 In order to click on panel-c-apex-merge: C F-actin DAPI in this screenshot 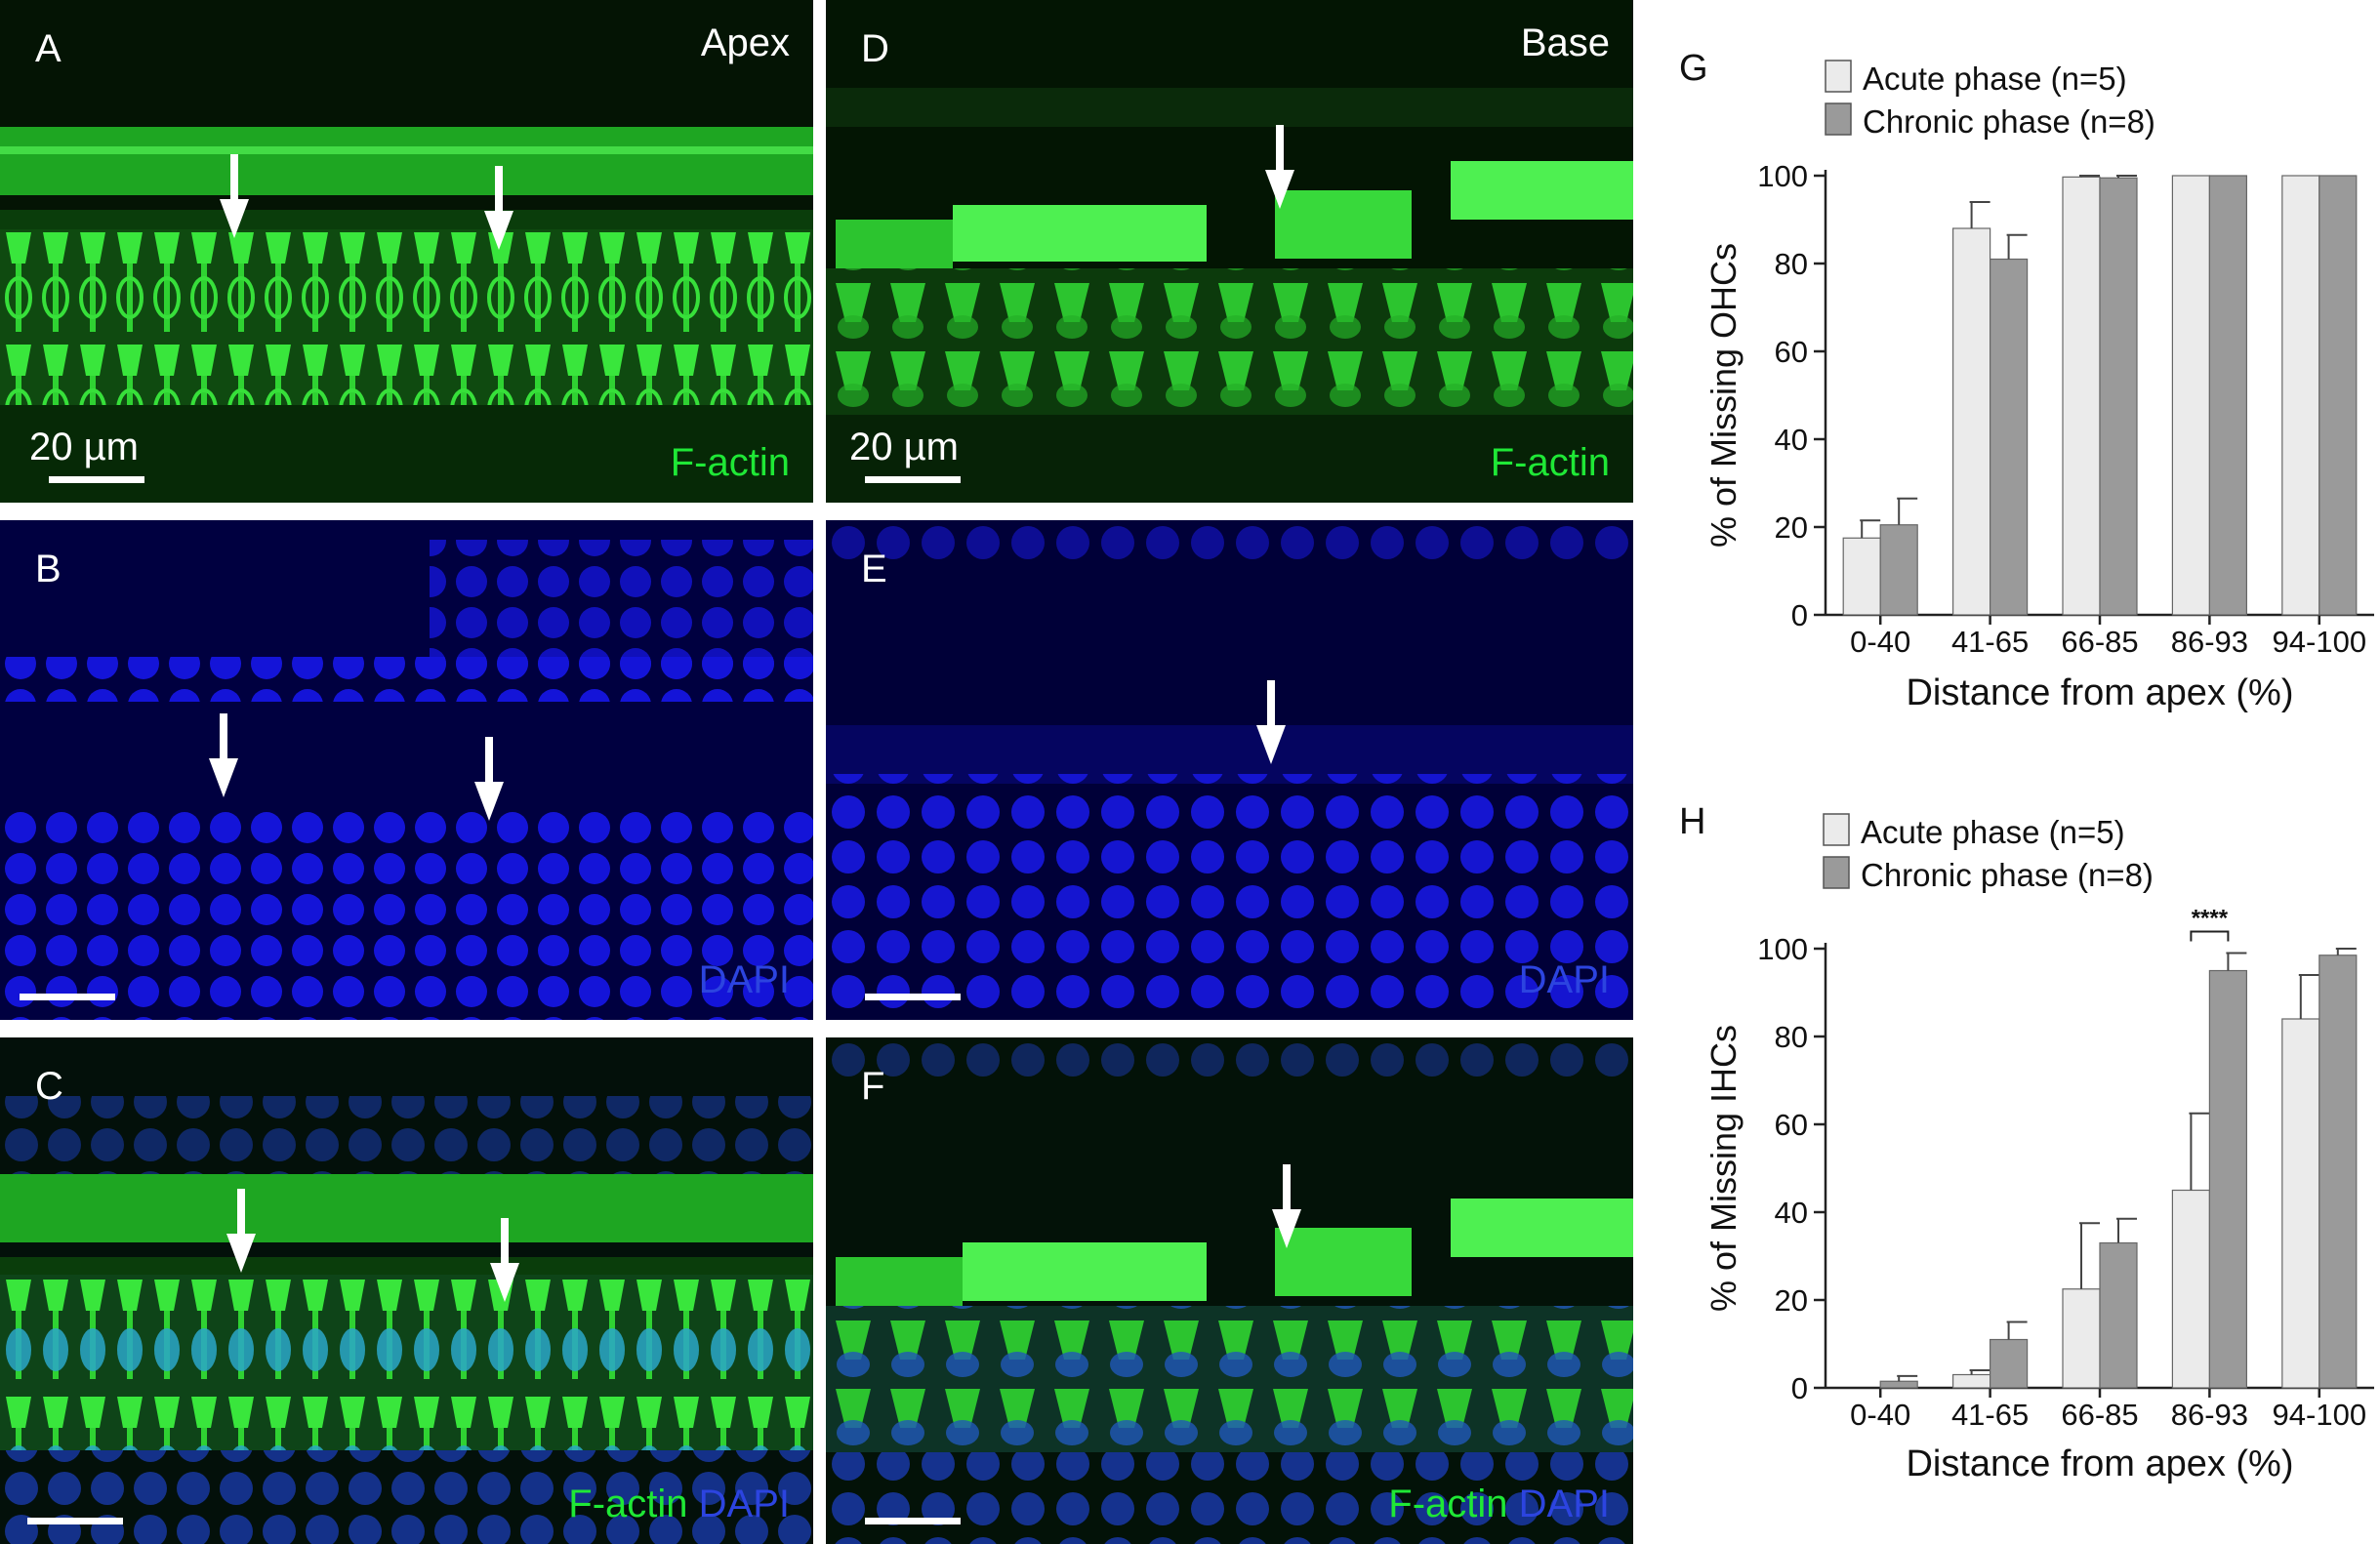, I will do `click(406, 1290)`.